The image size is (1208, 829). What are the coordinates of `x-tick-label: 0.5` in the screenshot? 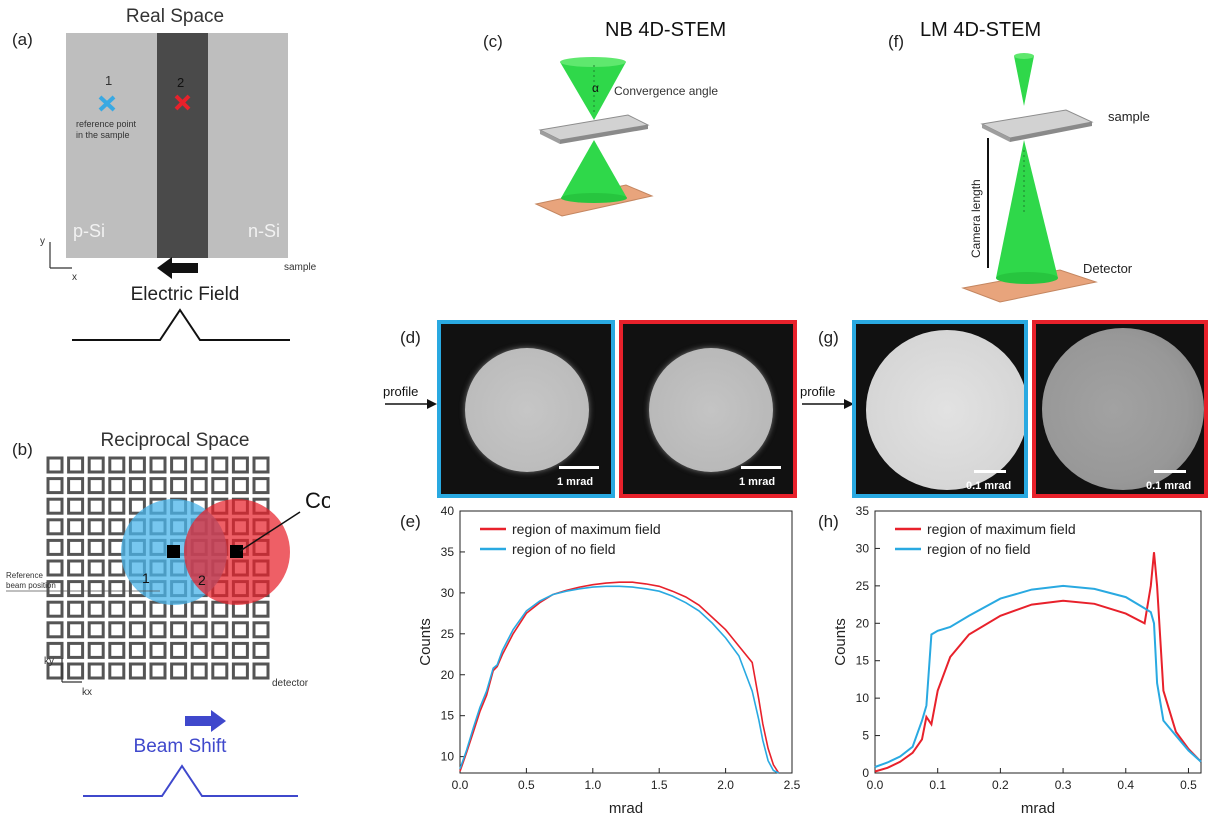 It's located at (1188, 785).